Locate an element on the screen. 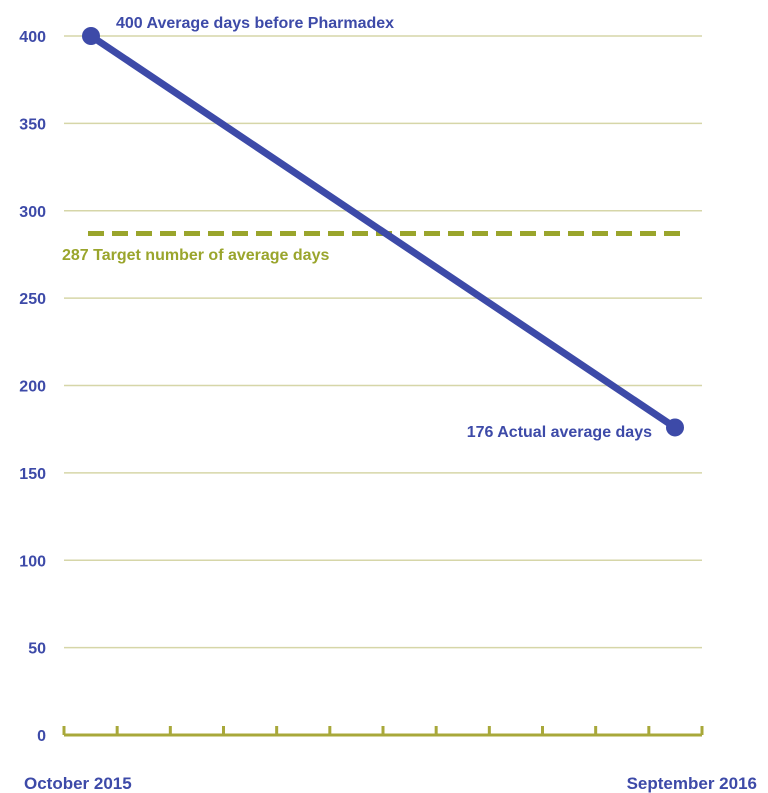 Image resolution: width=768 pixels, height=793 pixels. x-tick-label-start: October 2015 is located at coordinates (78, 783).